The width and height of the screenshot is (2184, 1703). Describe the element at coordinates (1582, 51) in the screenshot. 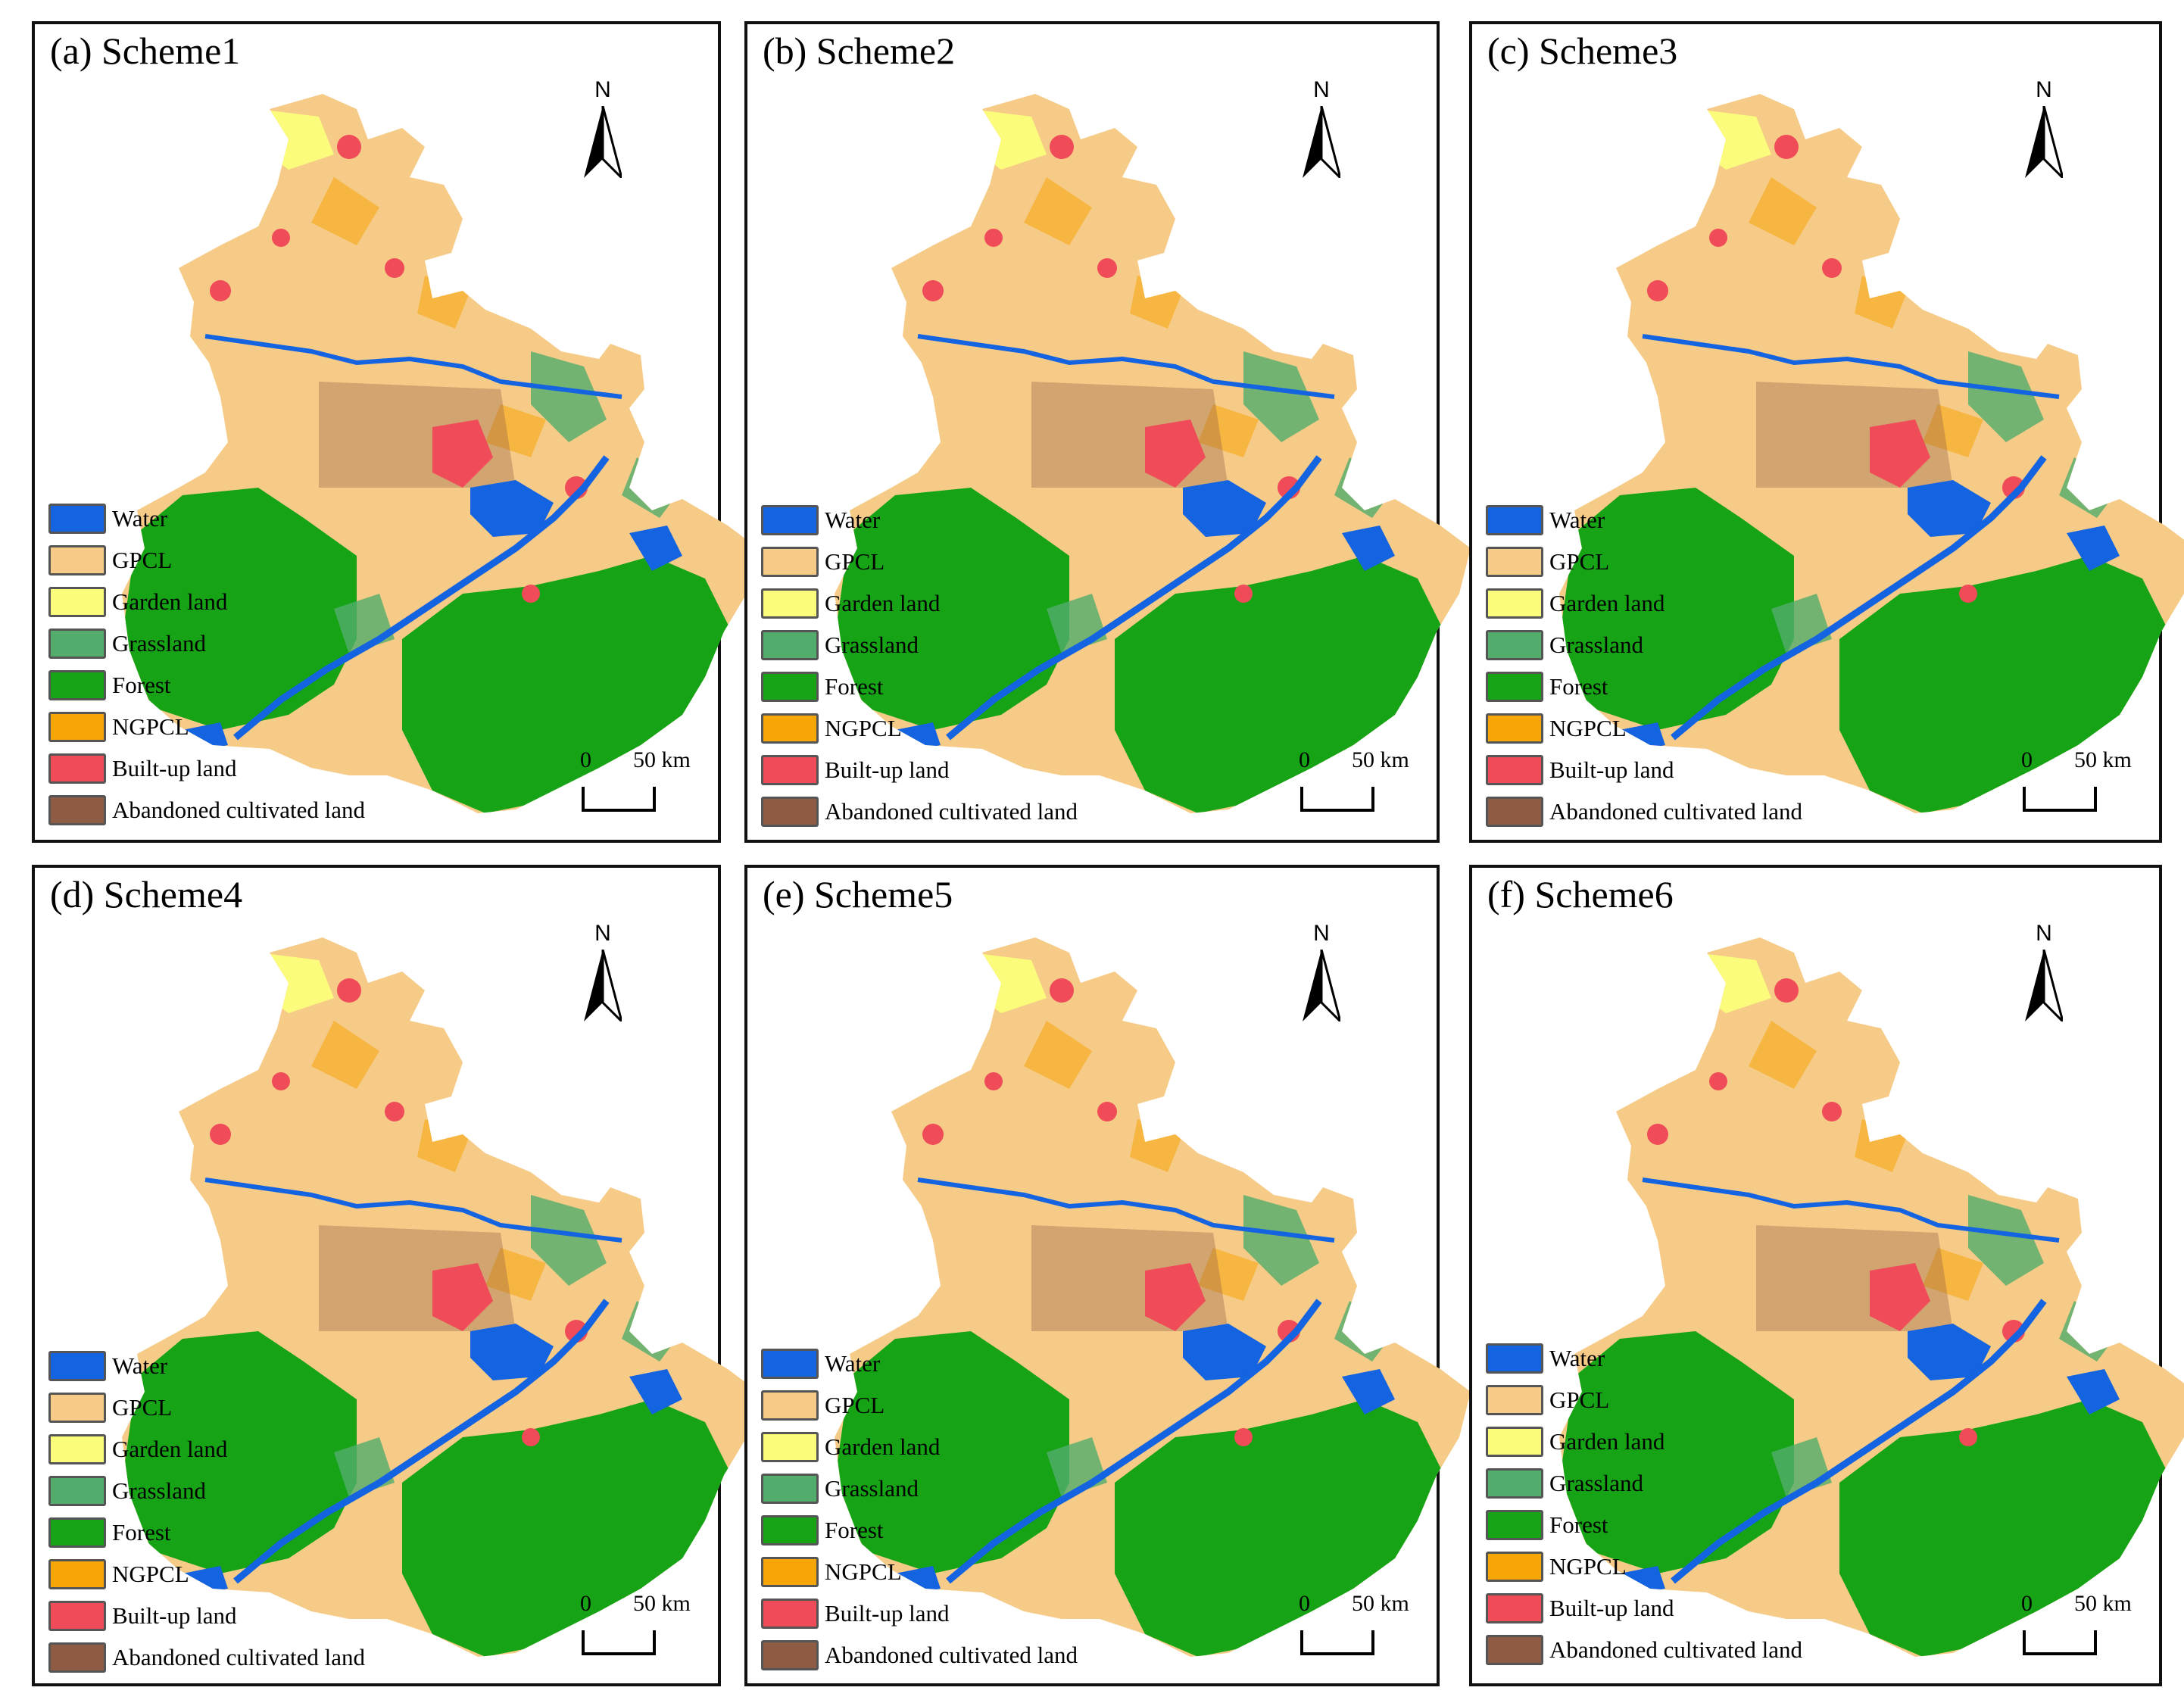

I see `panel-title: (c) Scheme3` at that location.